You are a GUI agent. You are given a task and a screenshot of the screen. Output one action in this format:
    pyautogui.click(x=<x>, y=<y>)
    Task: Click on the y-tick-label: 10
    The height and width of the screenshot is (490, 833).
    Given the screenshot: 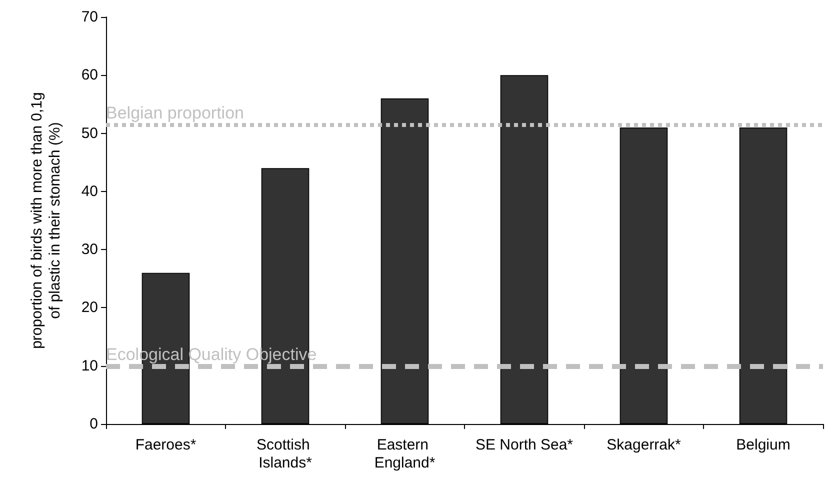 What is the action you would take?
    pyautogui.click(x=89, y=365)
    